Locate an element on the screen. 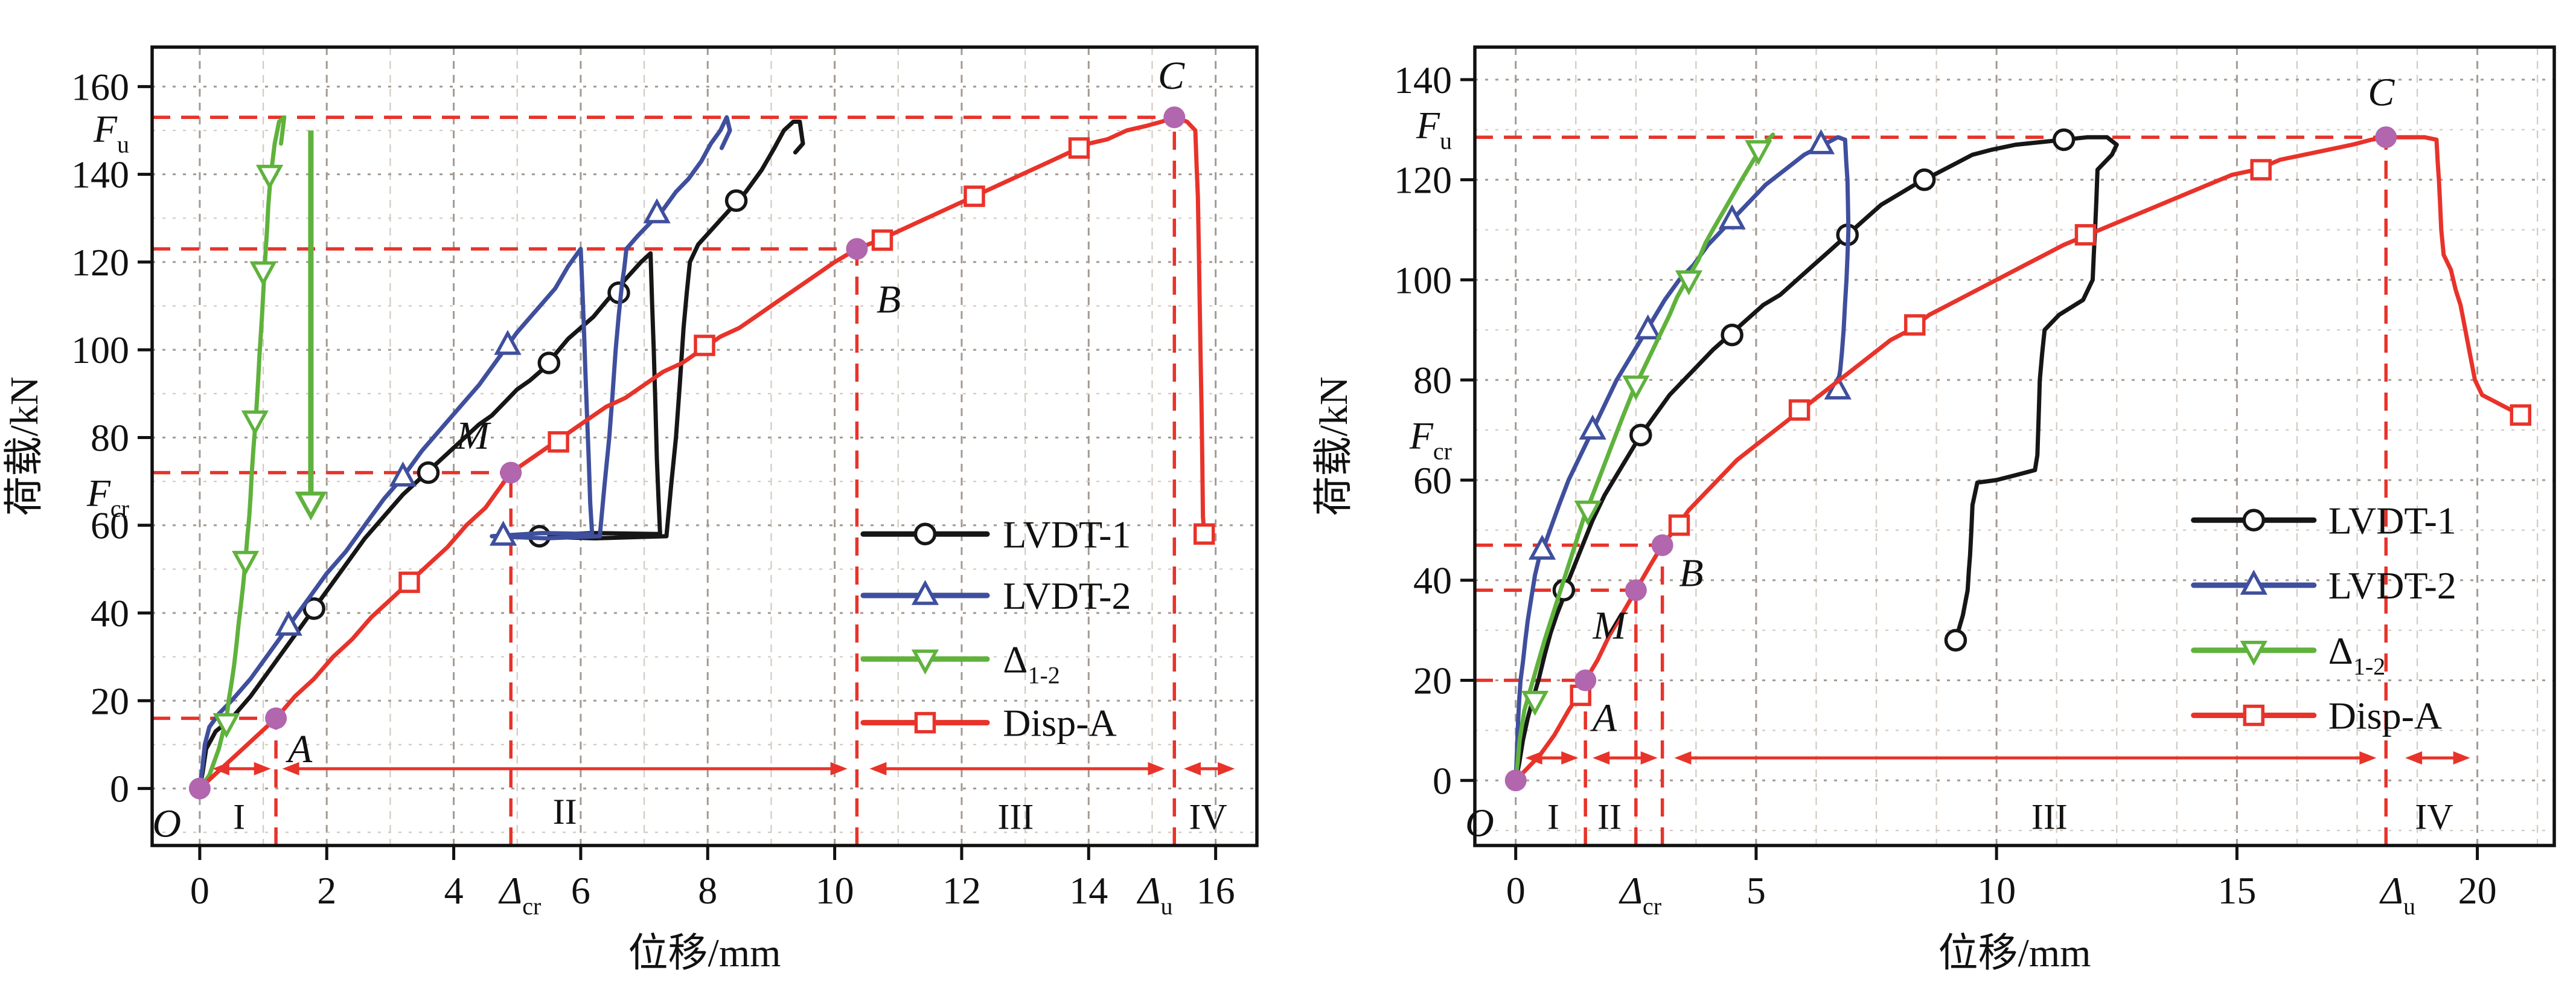  y-axis-title: 荷载/kN is located at coordinates (24, 447).